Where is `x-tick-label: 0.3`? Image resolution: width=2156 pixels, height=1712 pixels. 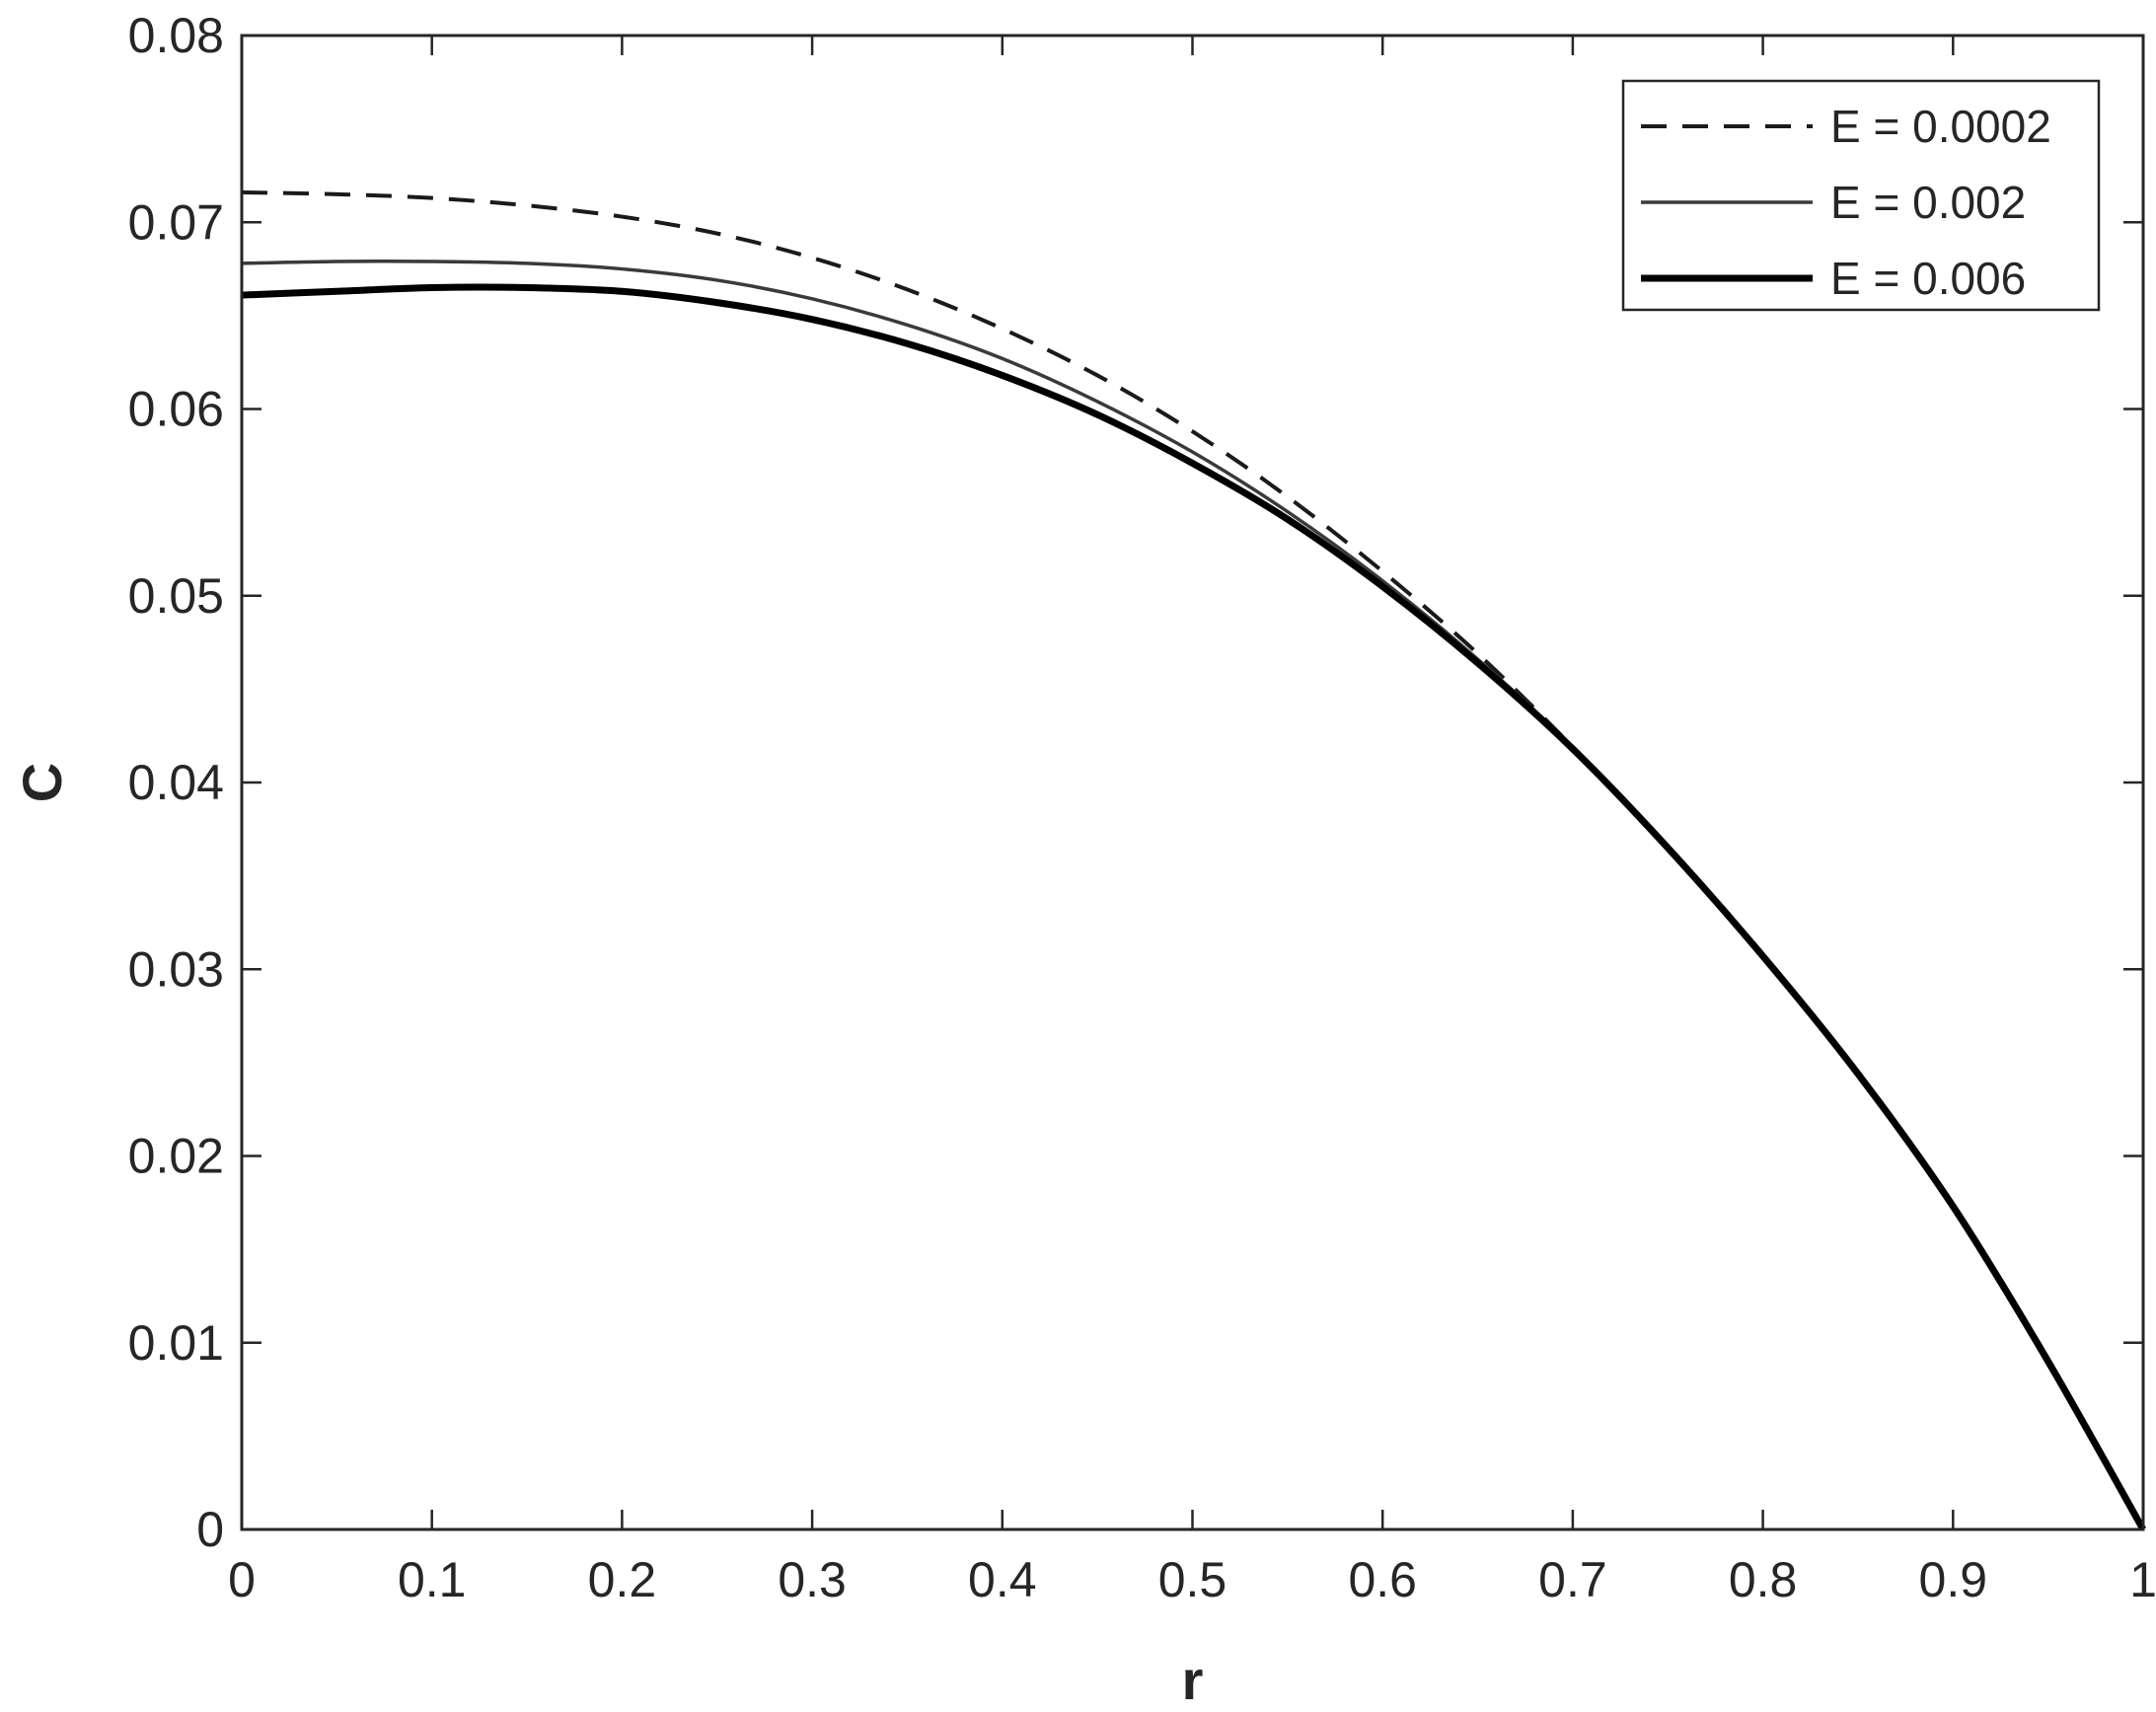
x-tick-label: 0.3 is located at coordinates (812, 1579).